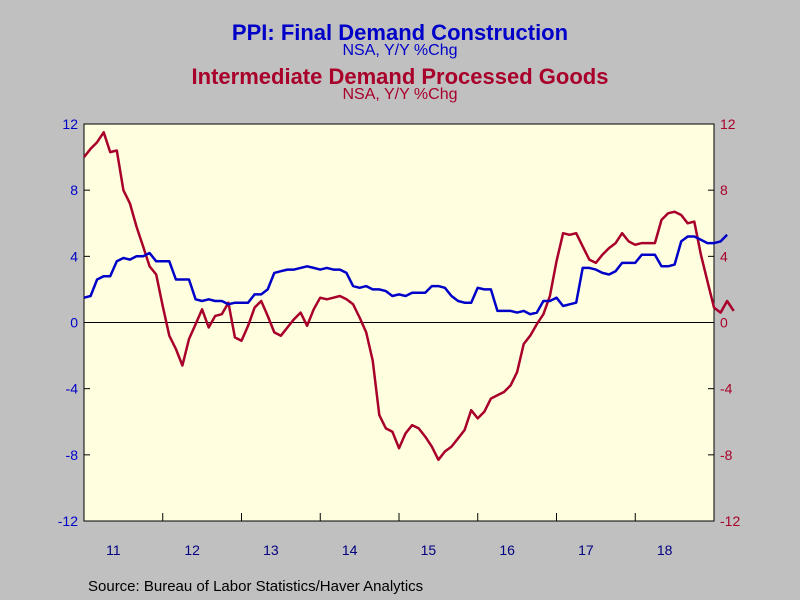  I want to click on chart-title-primary: PPI: Final Demand Construction, so click(400, 32).